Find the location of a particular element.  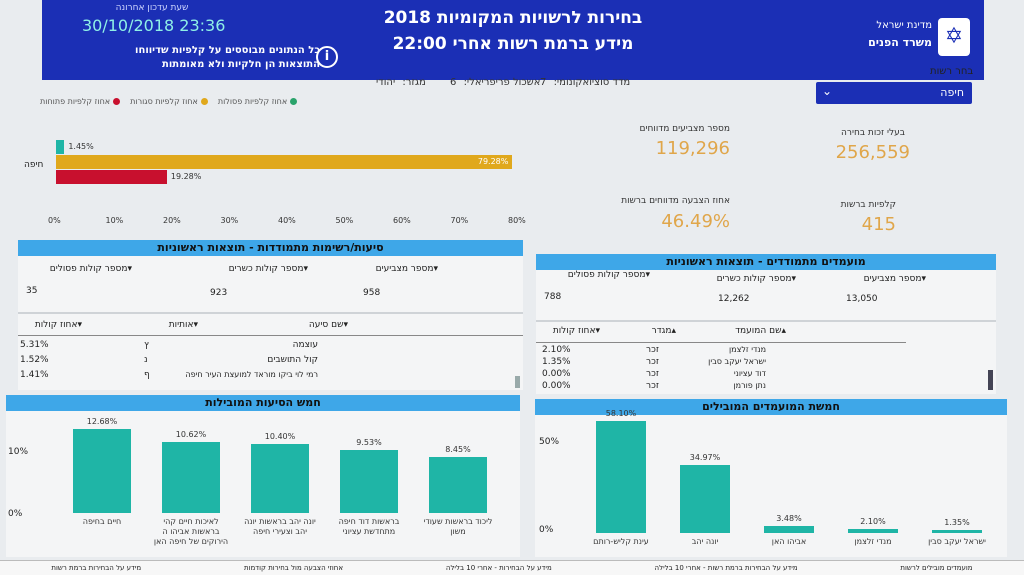

bar-category-label: בראשות דוד חיפה מתחדשת עציוני is located at coordinates (369, 526).